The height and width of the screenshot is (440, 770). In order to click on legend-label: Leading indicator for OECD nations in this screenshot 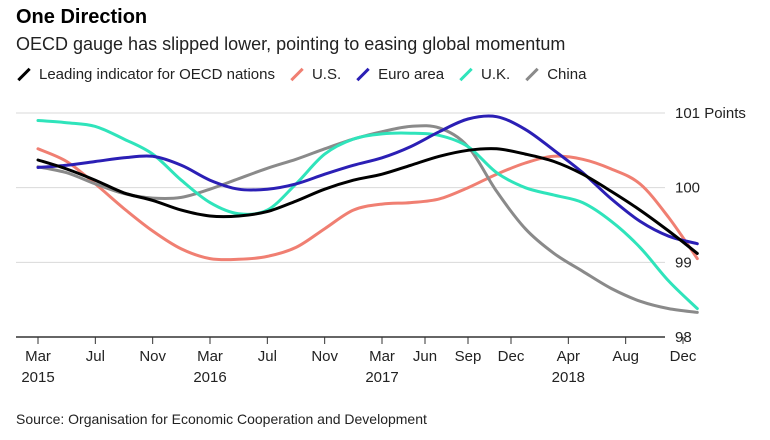, I will do `click(157, 74)`.